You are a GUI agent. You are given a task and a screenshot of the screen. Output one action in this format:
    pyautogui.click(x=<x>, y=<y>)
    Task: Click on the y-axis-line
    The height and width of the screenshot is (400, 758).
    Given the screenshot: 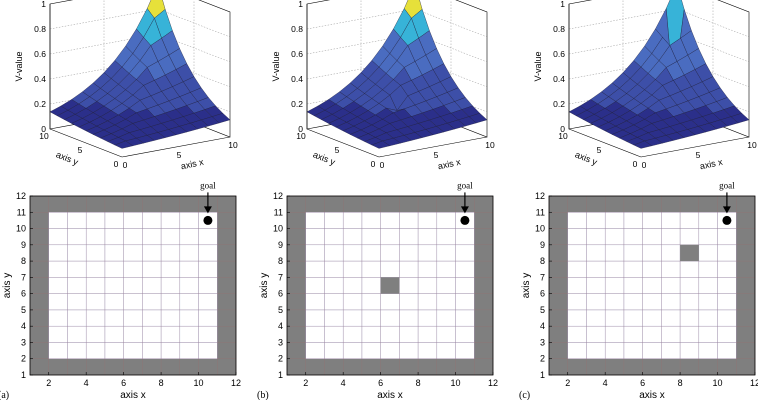 What is the action you would take?
    pyautogui.click(x=605, y=143)
    